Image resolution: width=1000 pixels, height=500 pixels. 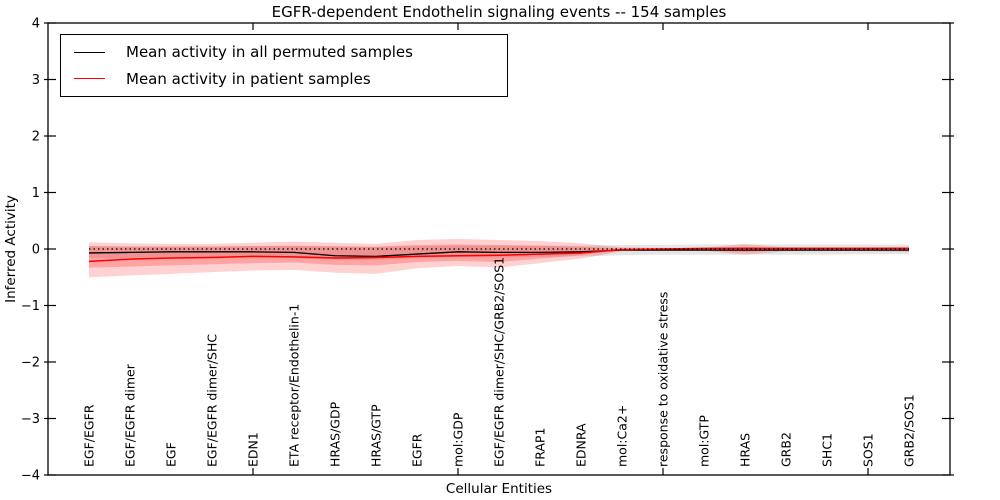 What do you see at coordinates (30, 476) in the screenshot?
I see `y-tick-label: −4` at bounding box center [30, 476].